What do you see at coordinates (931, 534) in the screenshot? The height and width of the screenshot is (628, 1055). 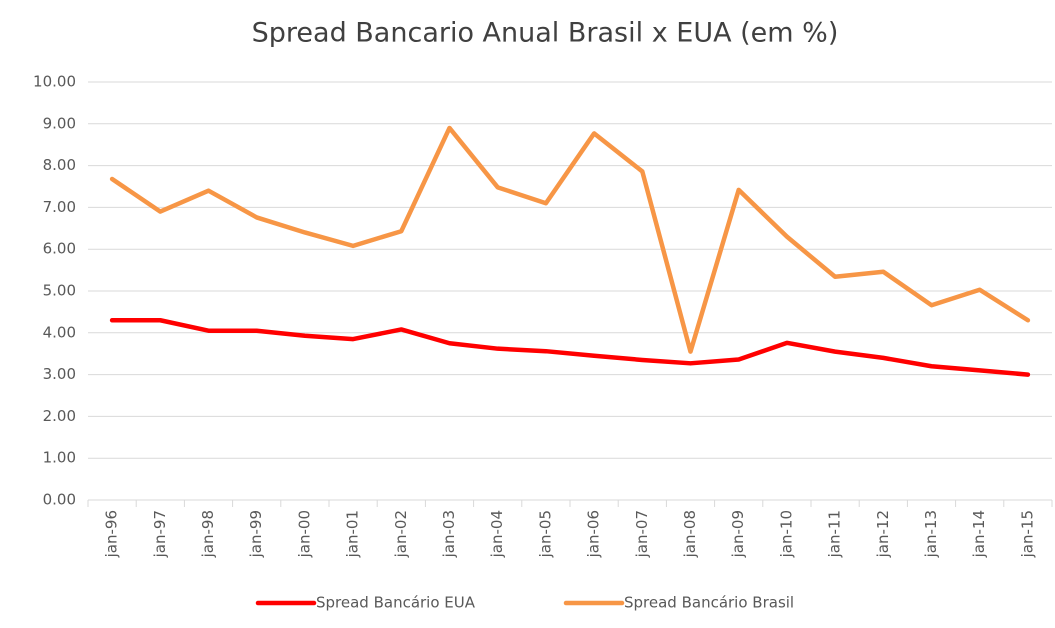 I see `x-tick-label: jan-13` at bounding box center [931, 534].